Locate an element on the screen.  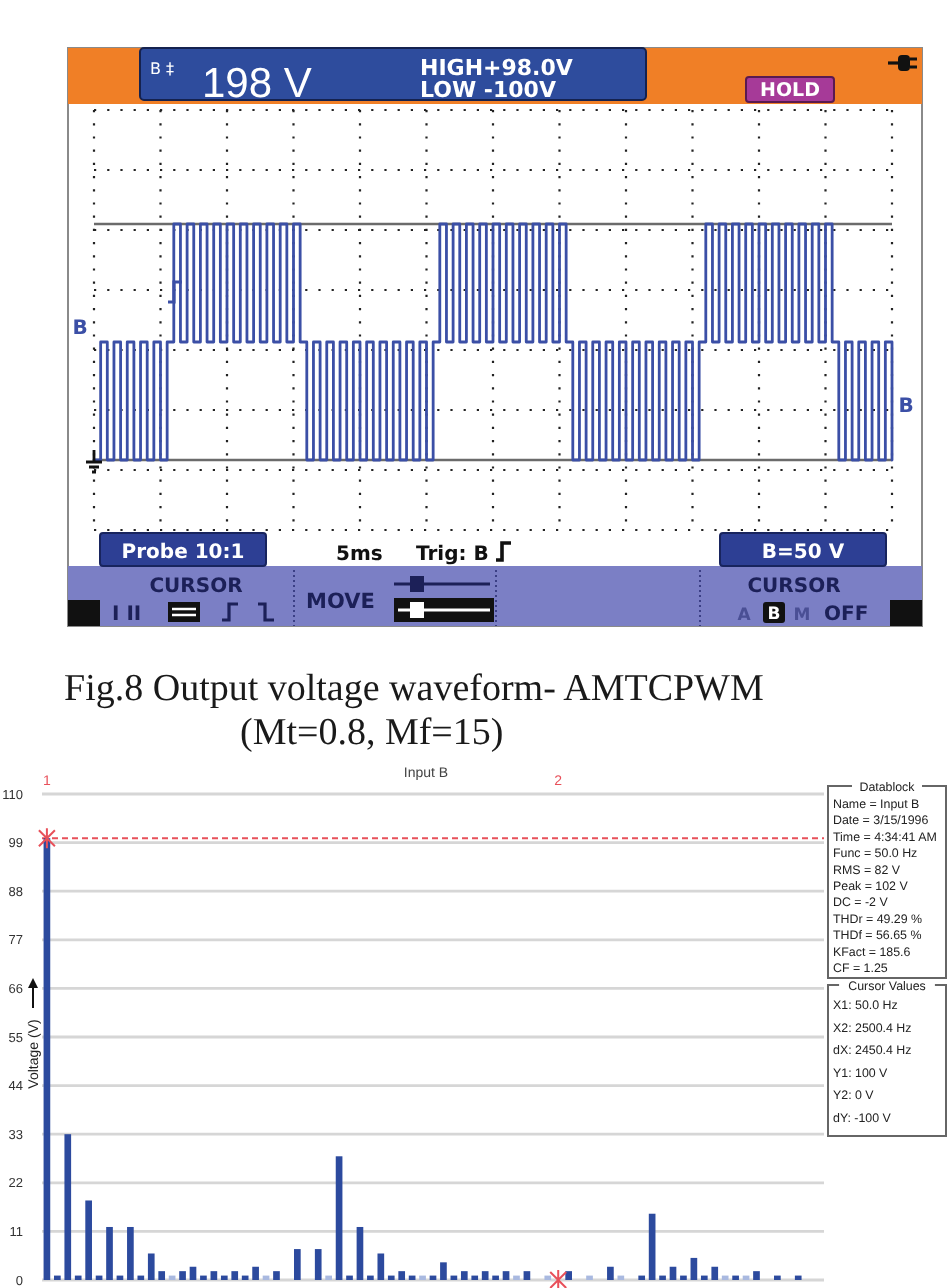
text: LOW -100V is located at coordinates (488, 90).